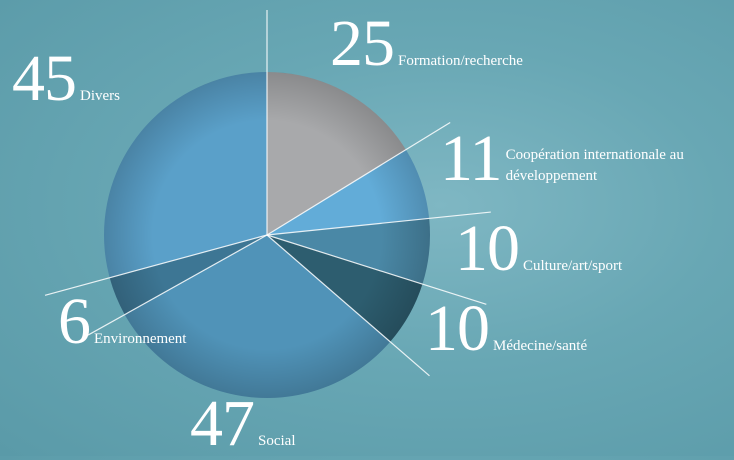  What do you see at coordinates (540, 346) in the screenshot?
I see `slice-name: Médecine/santé` at bounding box center [540, 346].